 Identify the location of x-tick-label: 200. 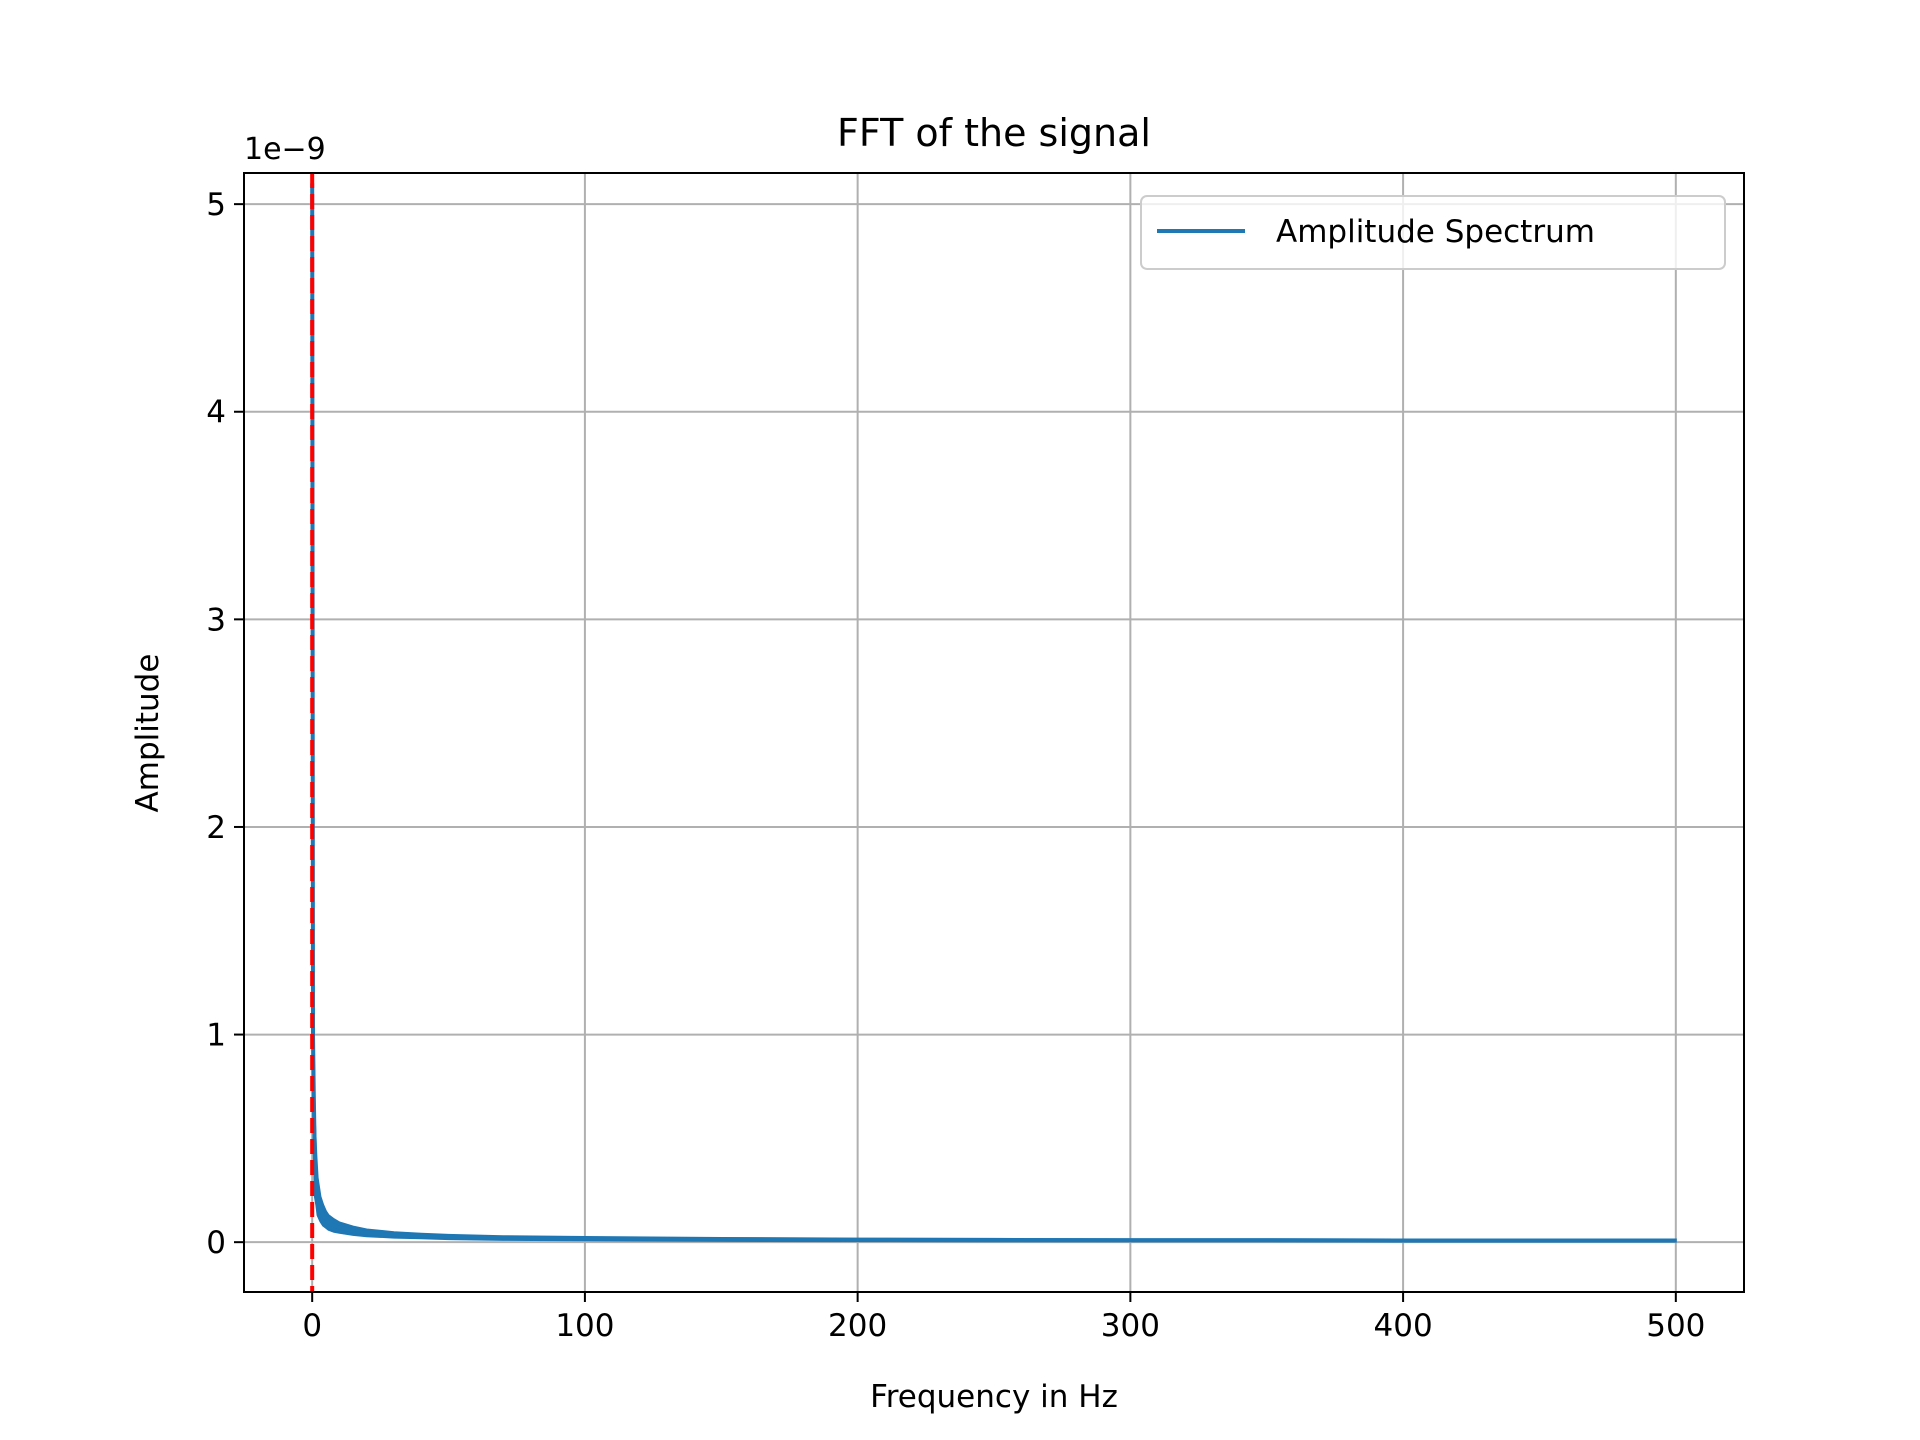
(857, 1326).